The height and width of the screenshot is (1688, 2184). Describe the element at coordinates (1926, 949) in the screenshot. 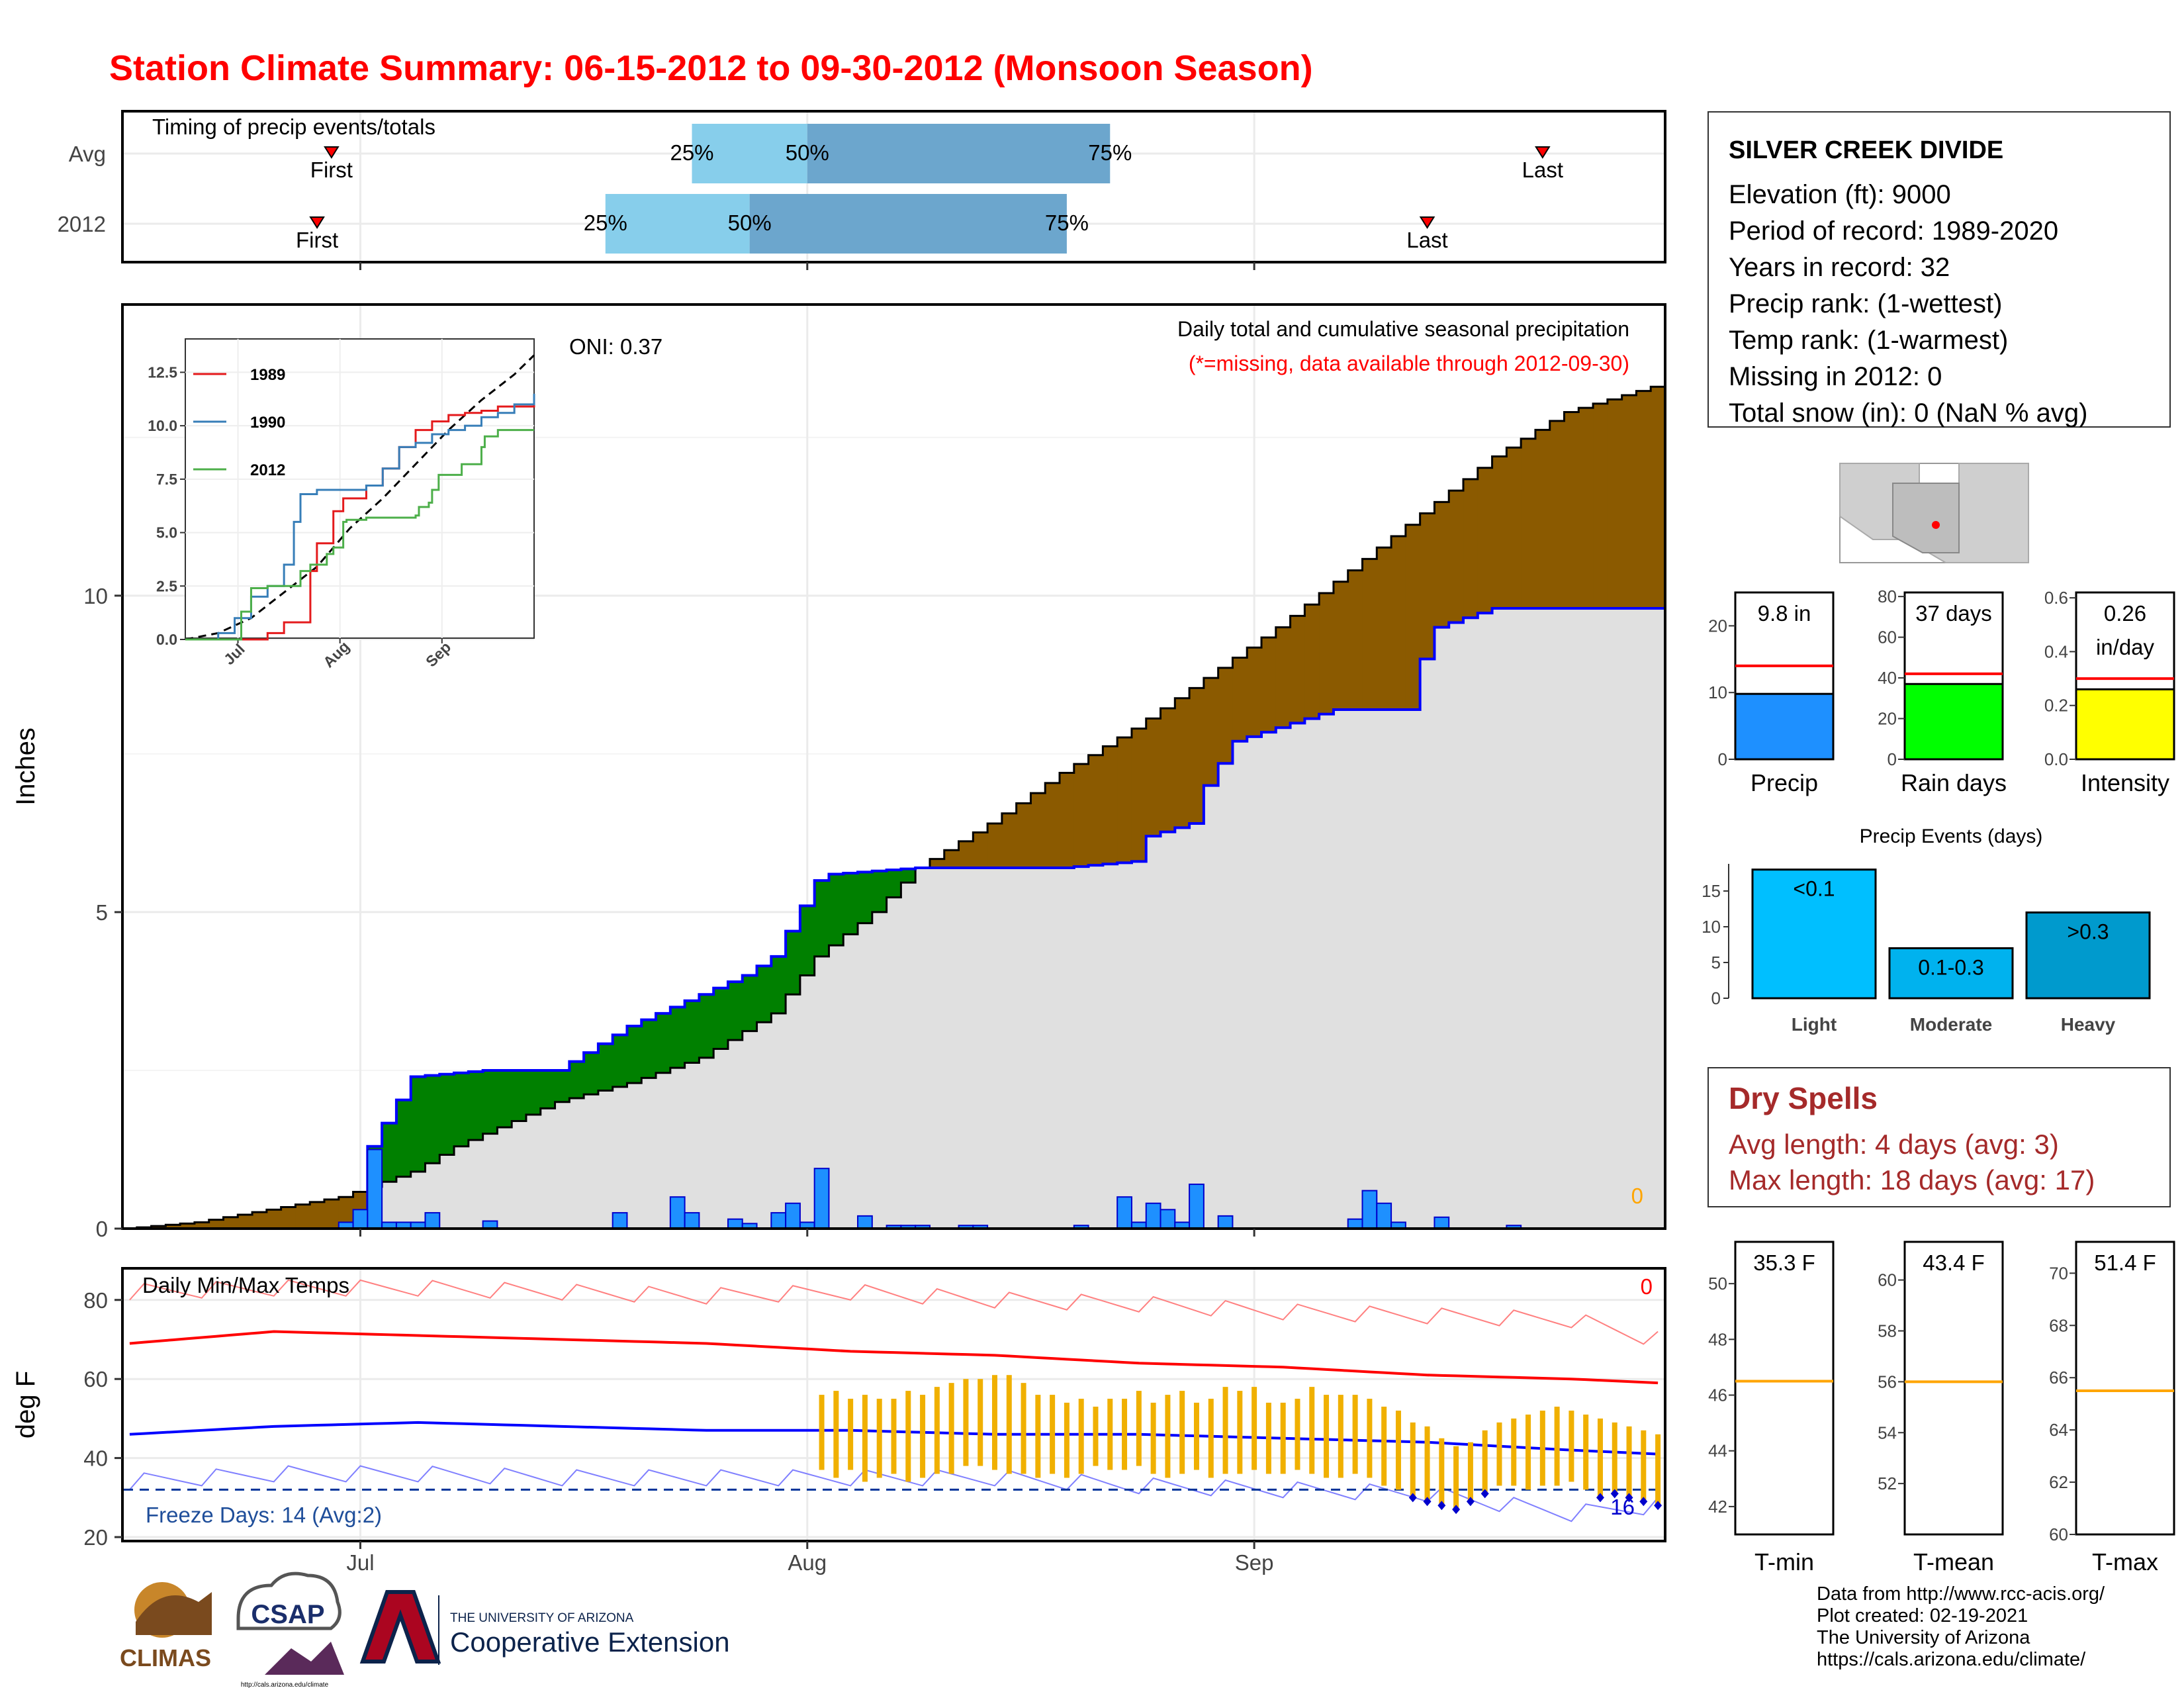

I see `events-panel: 0 5 10 15 <0.1 Light 0.1-0.3 Moderate >0.3 Heavy` at that location.